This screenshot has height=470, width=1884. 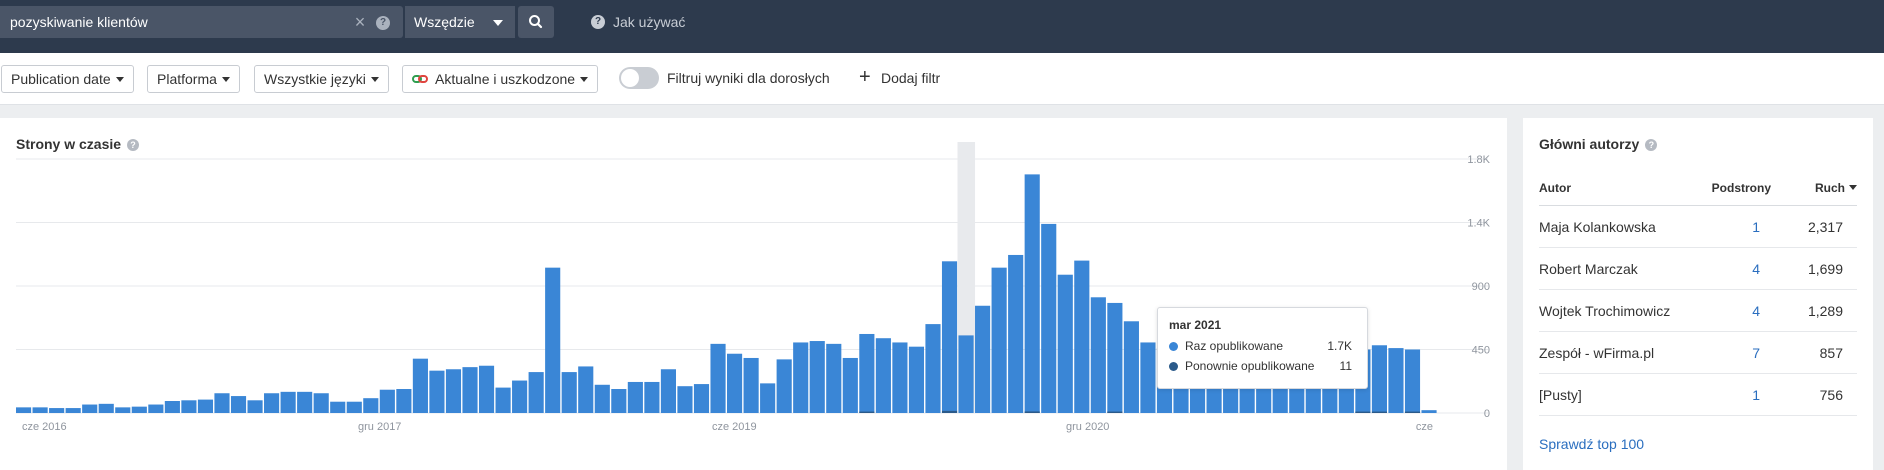 I want to click on how-to-use-link: ? Jak używać, so click(x=638, y=22).